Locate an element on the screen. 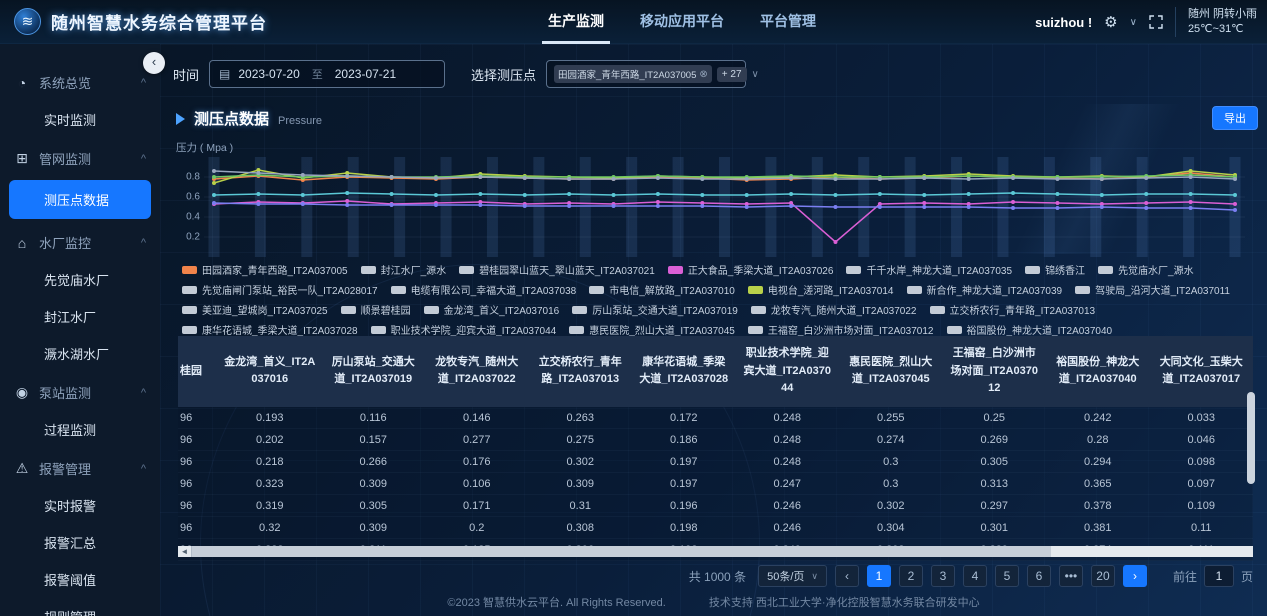  page-button-3: 3 is located at coordinates (942, 576).